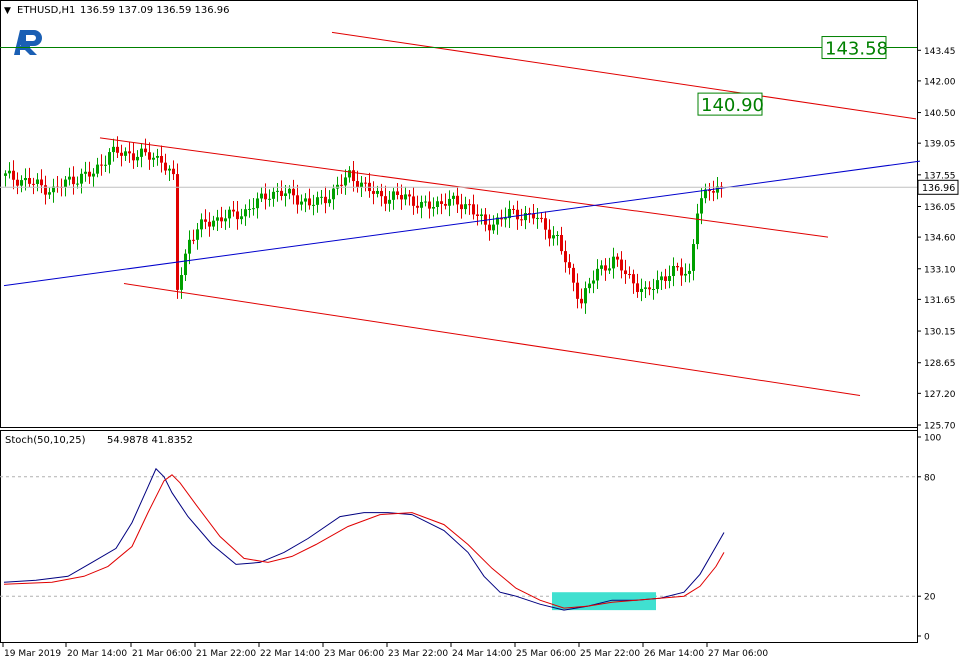 Image resolution: width=959 pixels, height=667 pixels. Describe the element at coordinates (940, 145) in the screenshot. I see `price-tick-label: 139.05` at that location.